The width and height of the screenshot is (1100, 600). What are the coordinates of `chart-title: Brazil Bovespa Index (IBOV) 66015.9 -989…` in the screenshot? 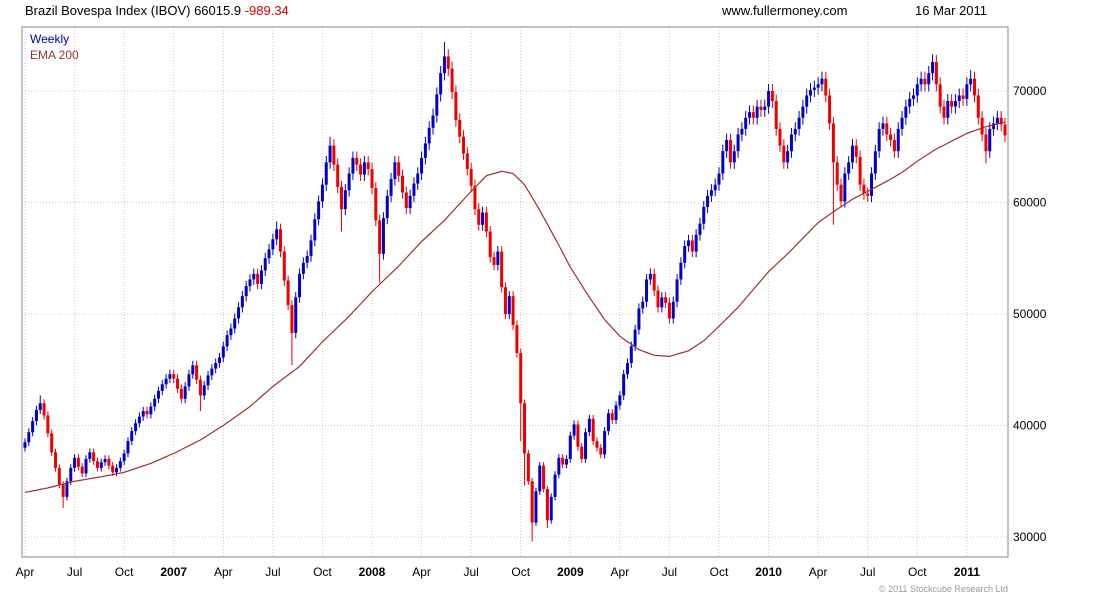 It's located at (157, 10).